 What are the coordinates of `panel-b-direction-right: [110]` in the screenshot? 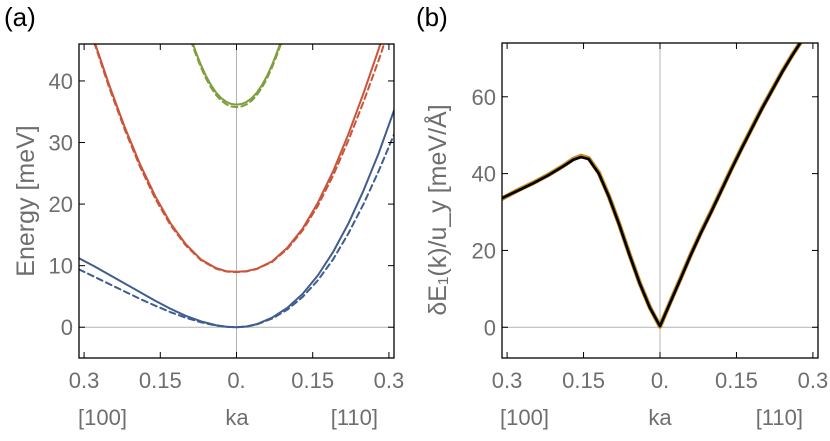 It's located at (779, 417).